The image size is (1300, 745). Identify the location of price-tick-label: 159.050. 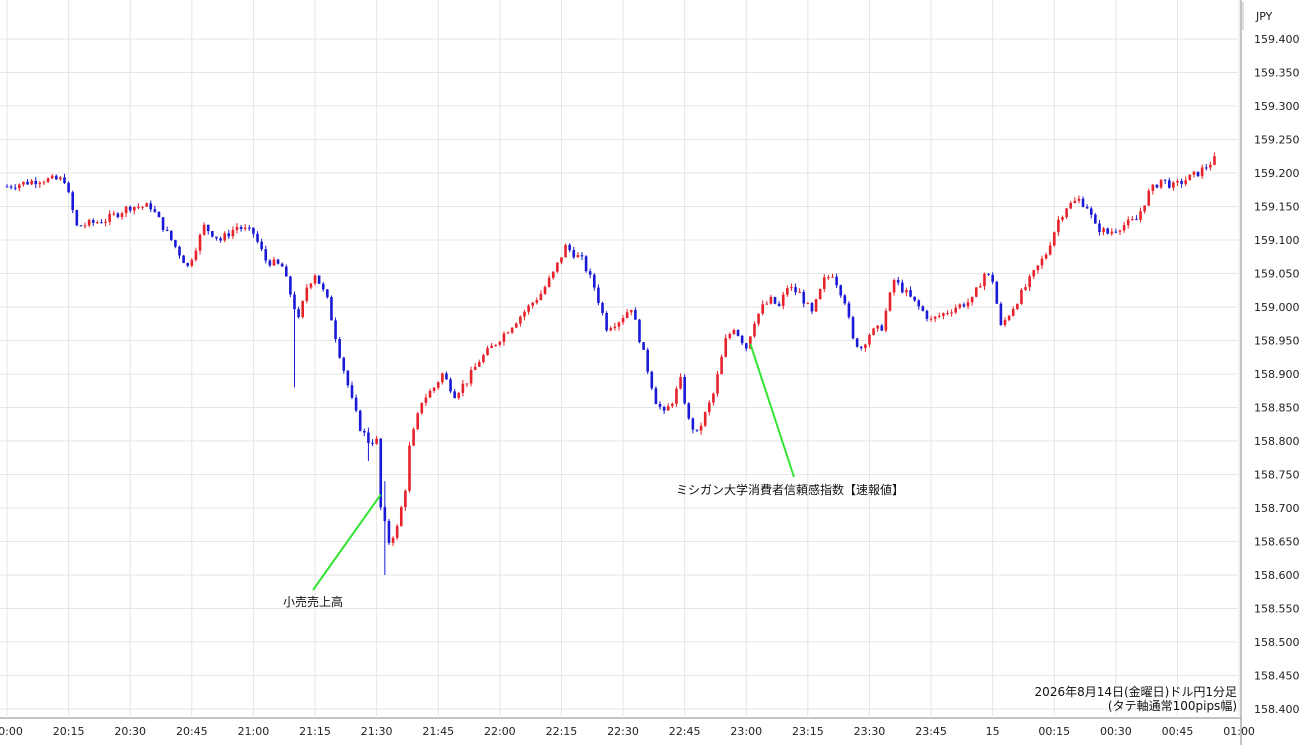
(1277, 274).